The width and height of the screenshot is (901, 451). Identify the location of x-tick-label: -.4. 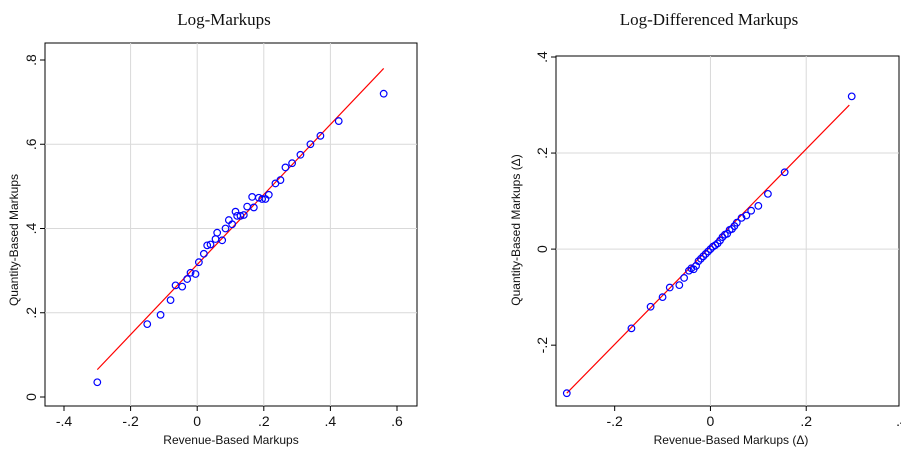
(64, 421).